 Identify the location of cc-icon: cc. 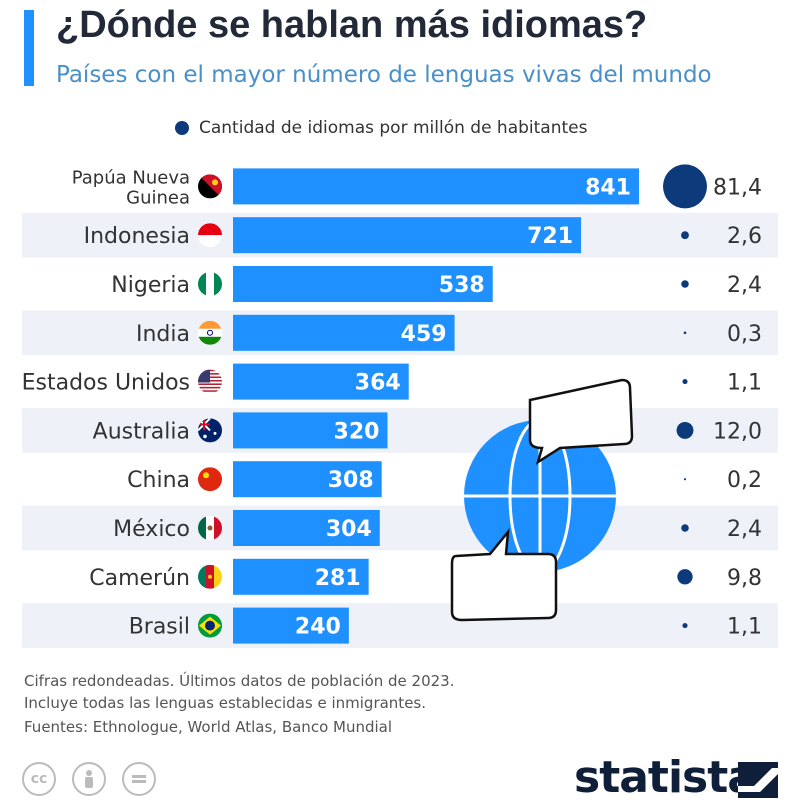
(39, 779).